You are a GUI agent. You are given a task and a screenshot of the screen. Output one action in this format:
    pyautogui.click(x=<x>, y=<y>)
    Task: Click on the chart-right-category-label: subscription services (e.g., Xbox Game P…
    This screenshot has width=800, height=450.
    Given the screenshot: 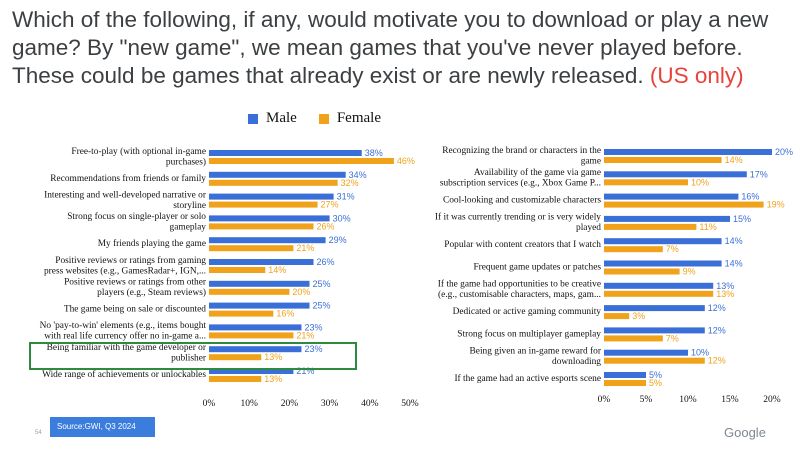 What is the action you would take?
    pyautogui.click(x=520, y=183)
    